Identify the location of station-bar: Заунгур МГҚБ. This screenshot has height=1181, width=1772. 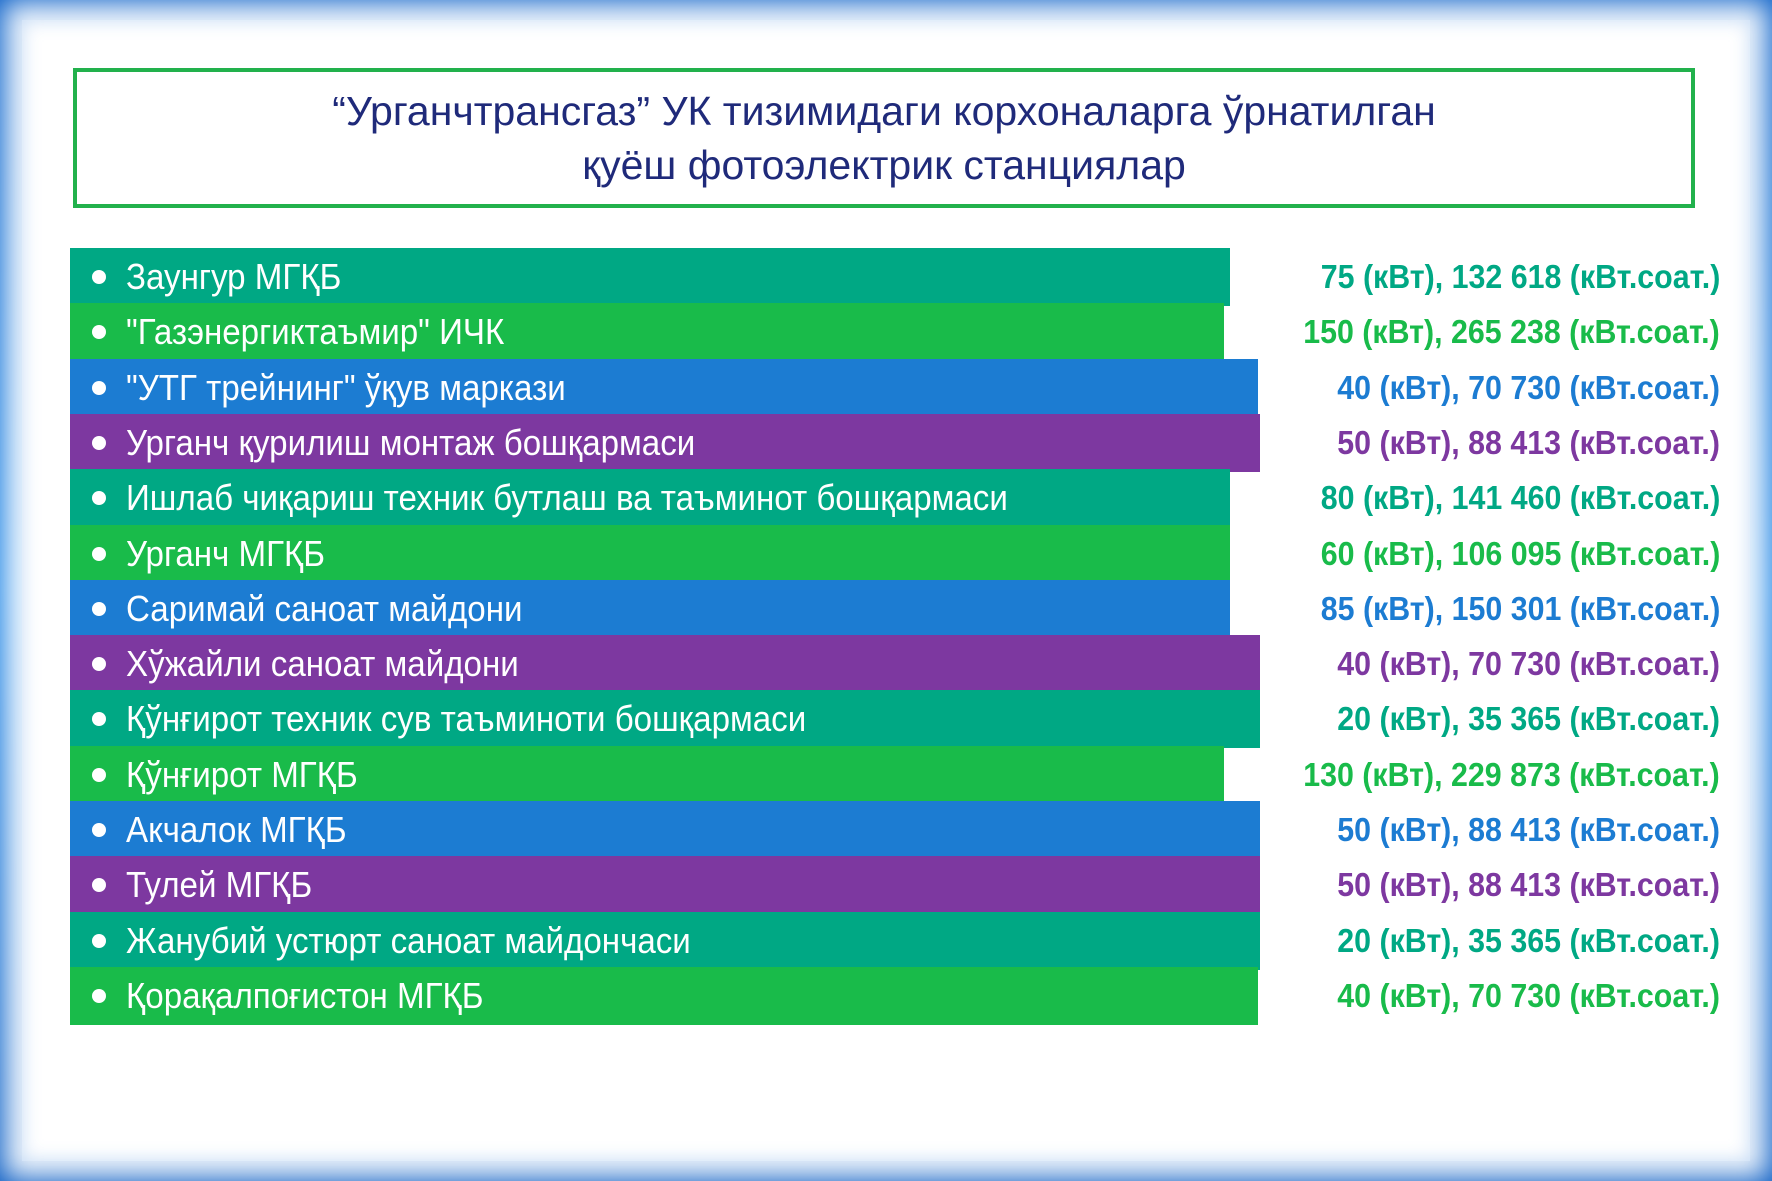
(650, 277).